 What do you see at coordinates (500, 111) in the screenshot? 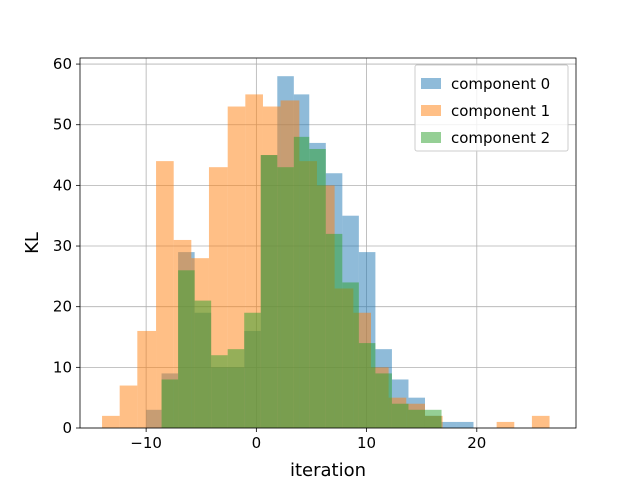
I see `legend-label: component 1` at bounding box center [500, 111].